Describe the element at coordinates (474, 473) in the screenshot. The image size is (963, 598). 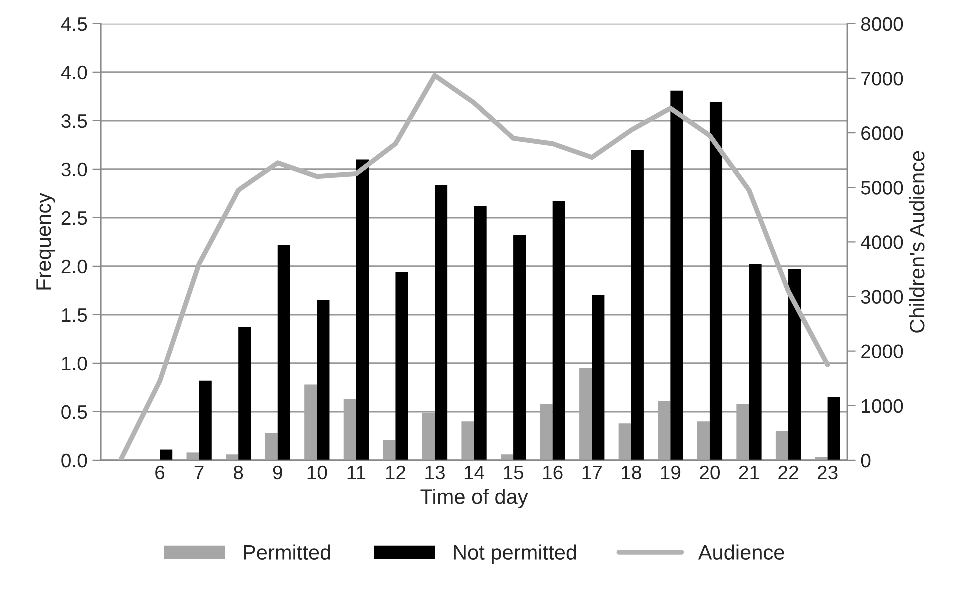
I see `x-tick-label: 14` at that location.